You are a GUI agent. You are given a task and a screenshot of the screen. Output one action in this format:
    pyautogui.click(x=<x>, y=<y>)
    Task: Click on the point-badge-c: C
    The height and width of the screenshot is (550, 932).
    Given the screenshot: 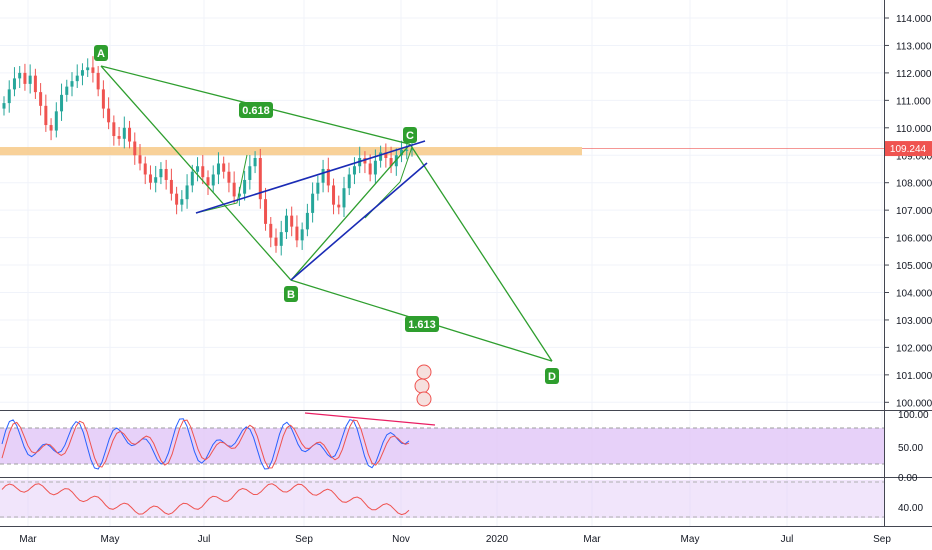 What is the action you would take?
    pyautogui.click(x=410, y=135)
    